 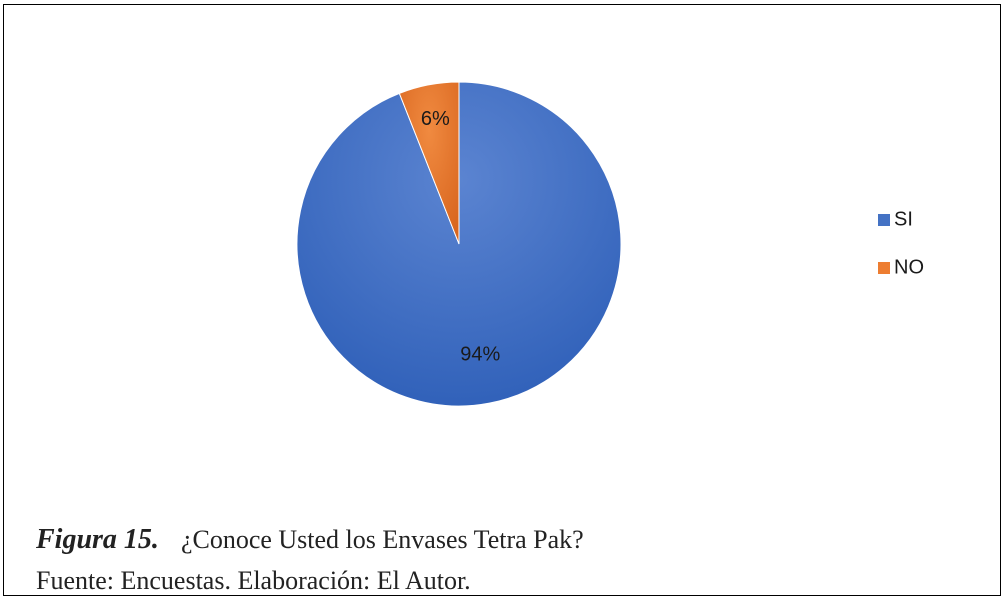 What do you see at coordinates (884, 220) in the screenshot?
I see `legend-swatch-si` at bounding box center [884, 220].